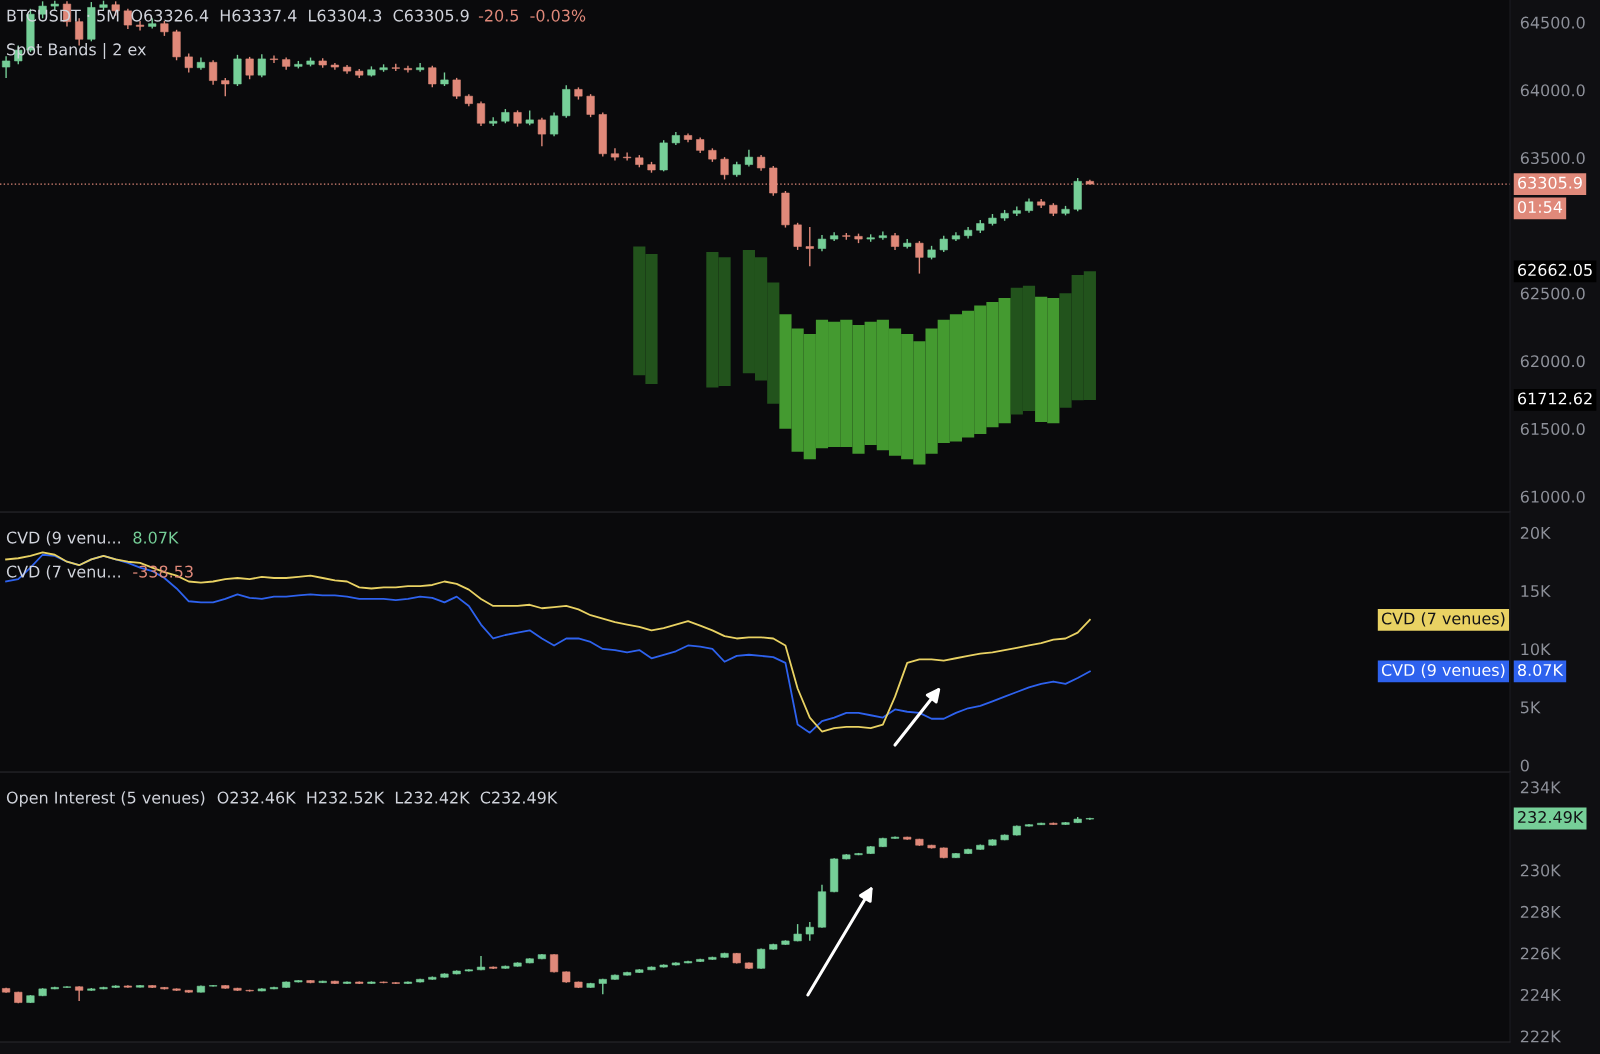 The height and width of the screenshot is (1054, 1600). Describe the element at coordinates (156, 537) in the screenshot. I see `annotation: 8.07K` at that location.